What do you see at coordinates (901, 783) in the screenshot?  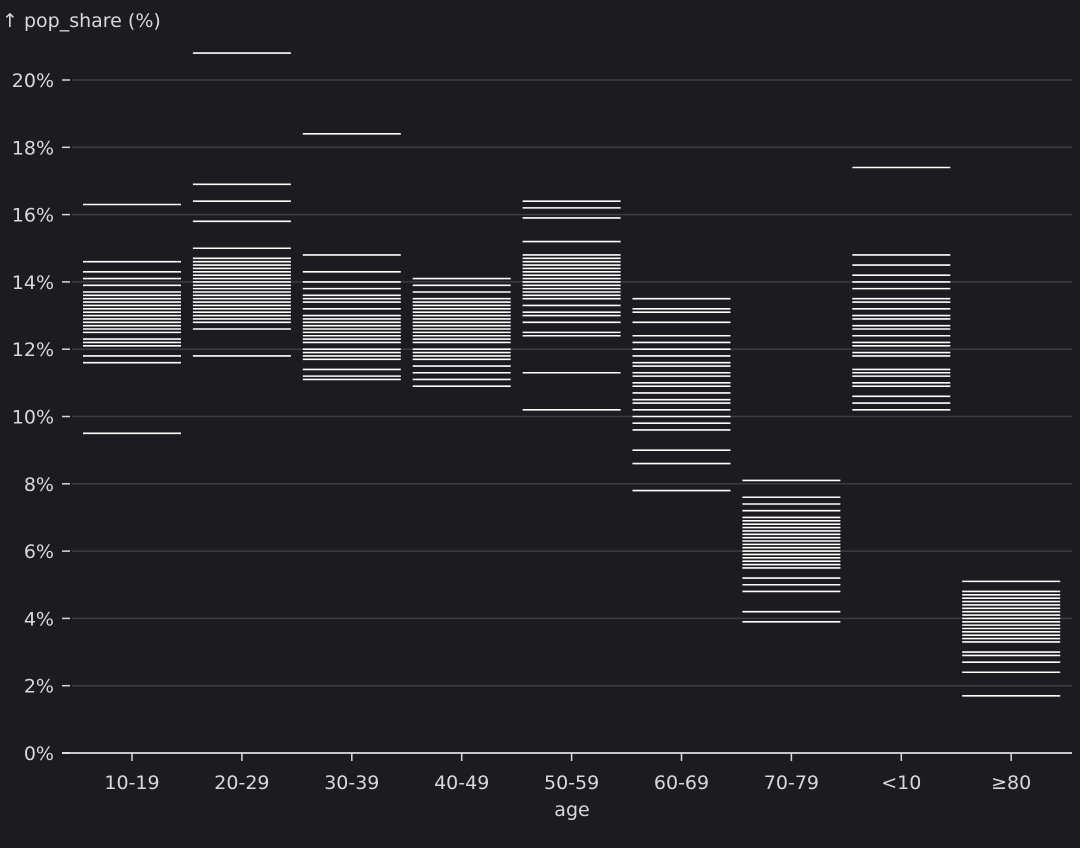 I see `x-tick-label: <10` at bounding box center [901, 783].